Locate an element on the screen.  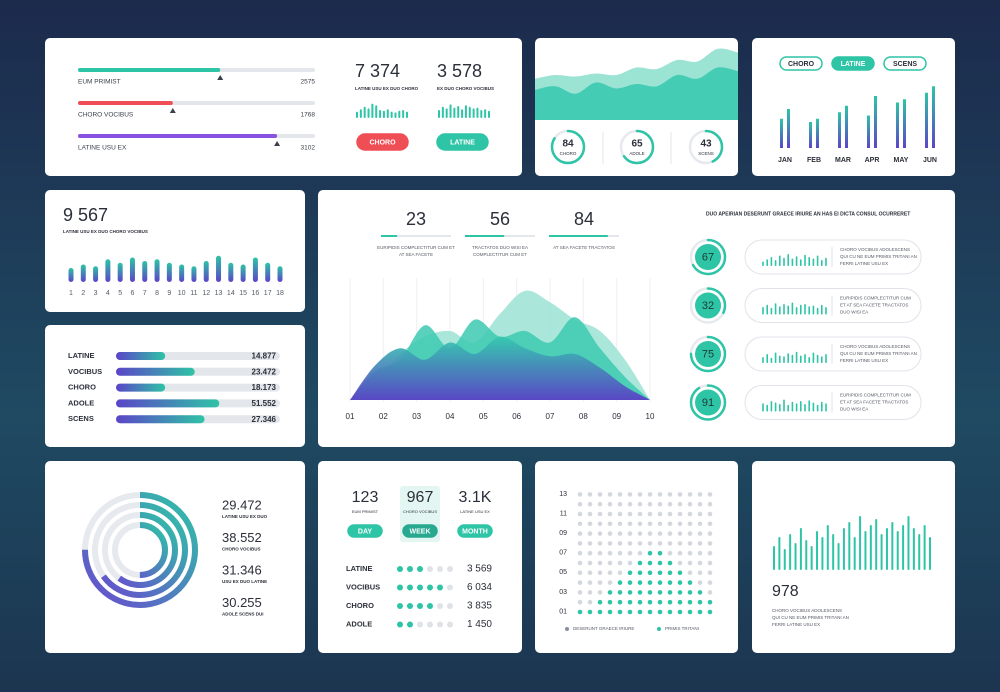
y-tick-label: 03 is located at coordinates (563, 592).